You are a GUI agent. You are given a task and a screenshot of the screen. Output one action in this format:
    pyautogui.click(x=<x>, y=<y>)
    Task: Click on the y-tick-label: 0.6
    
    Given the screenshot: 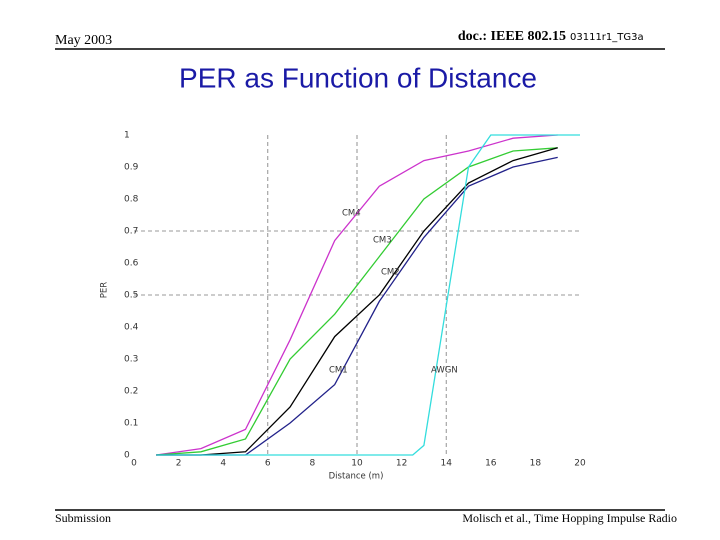 What is the action you would take?
    pyautogui.click(x=131, y=264)
    